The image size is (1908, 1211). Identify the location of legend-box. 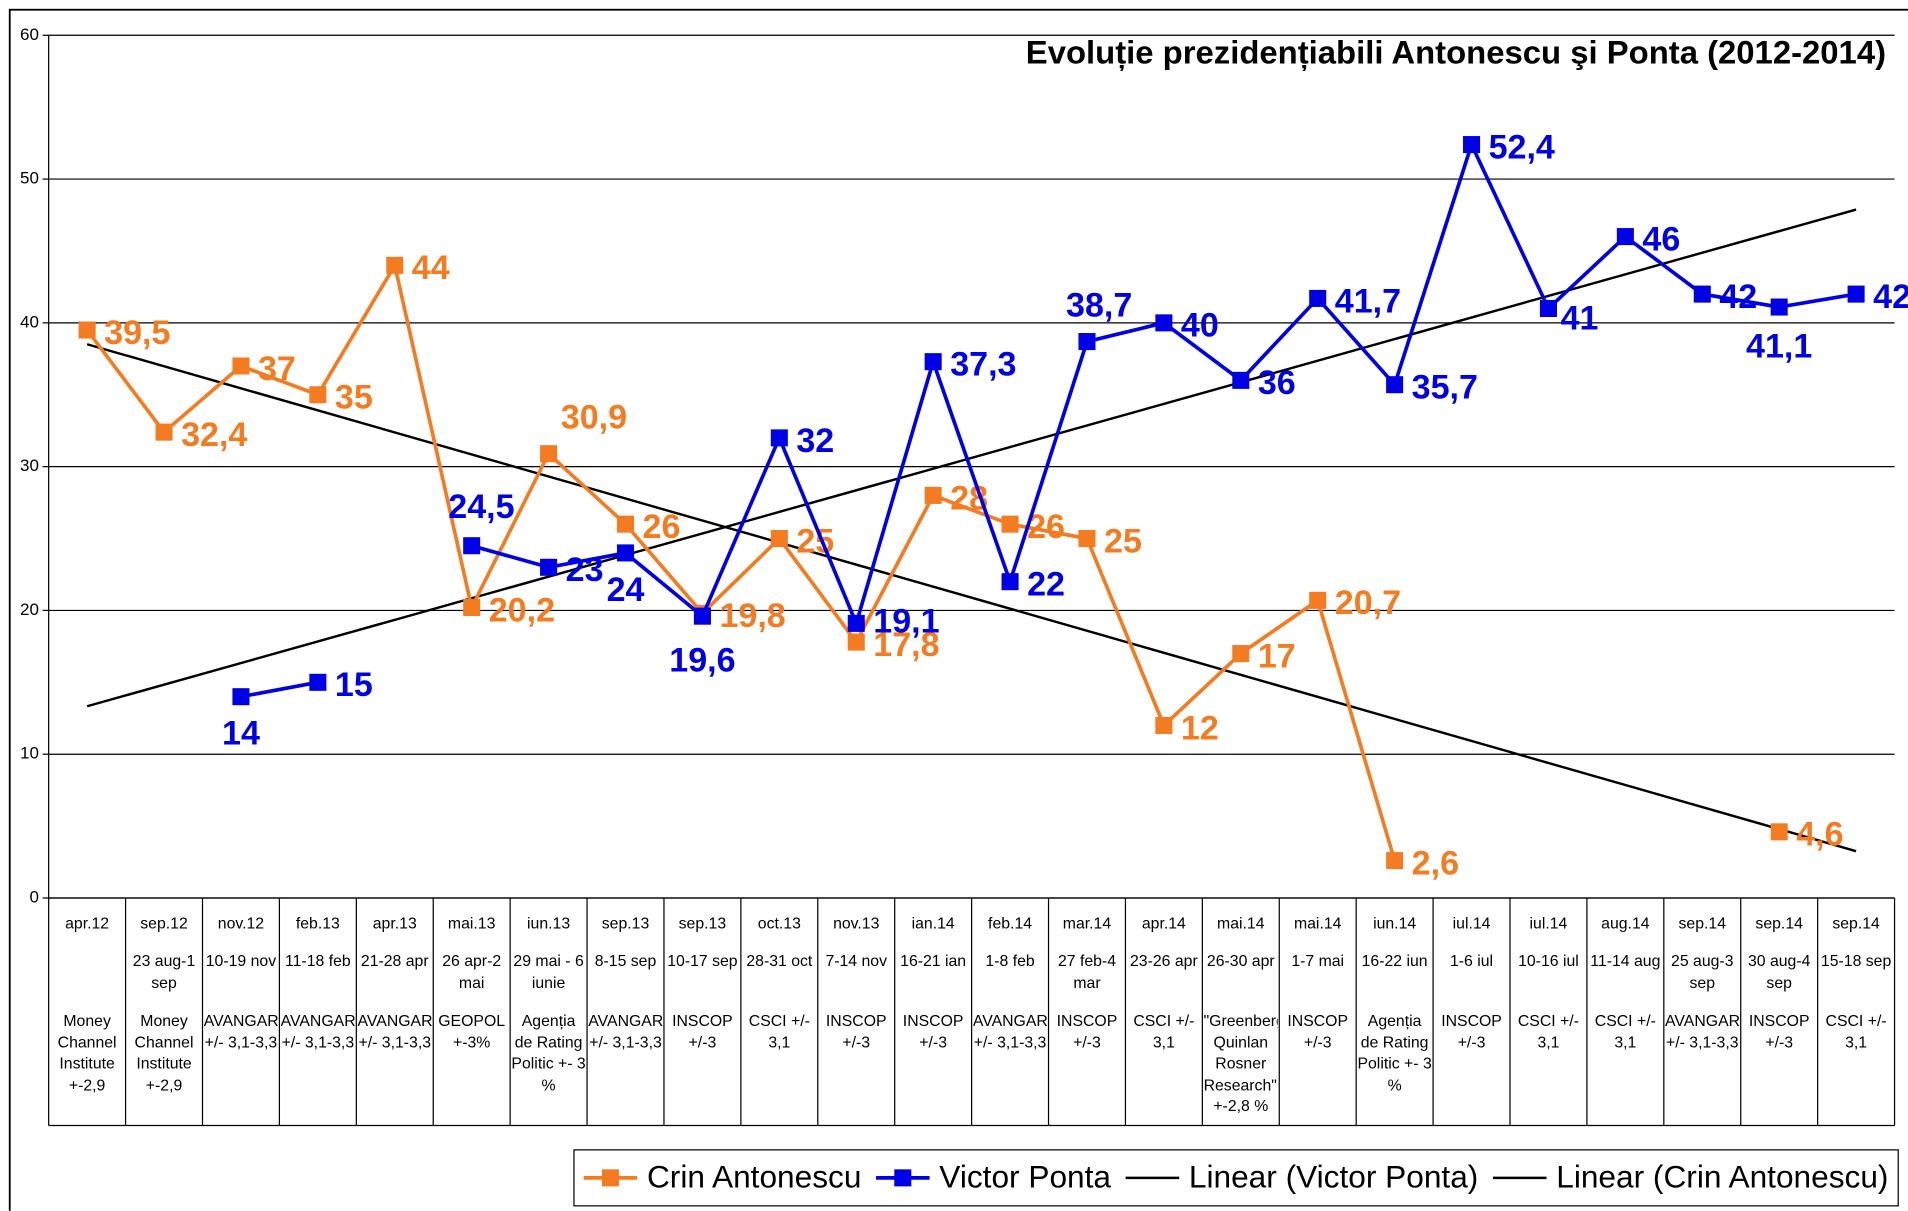
(1236, 1178).